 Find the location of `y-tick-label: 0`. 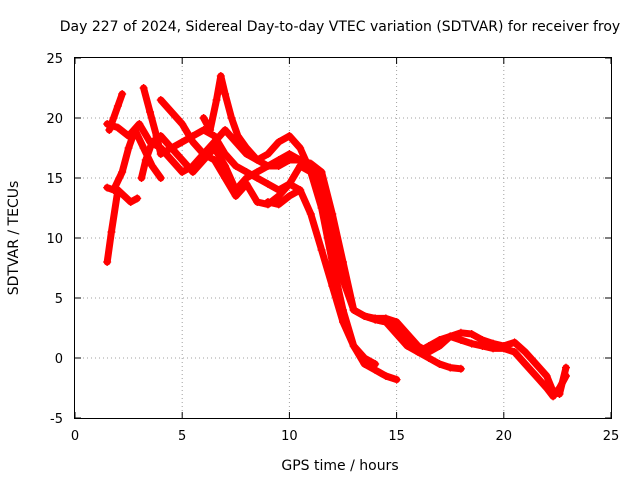

y-tick-label: 0 is located at coordinates (59, 359).